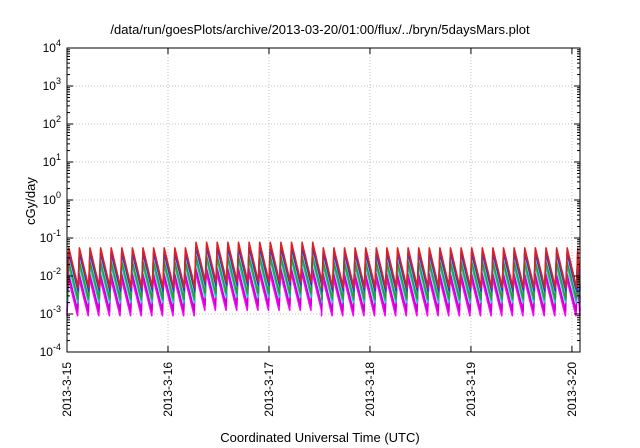  I want to click on y-tick-label: 10³, so click(52, 84).